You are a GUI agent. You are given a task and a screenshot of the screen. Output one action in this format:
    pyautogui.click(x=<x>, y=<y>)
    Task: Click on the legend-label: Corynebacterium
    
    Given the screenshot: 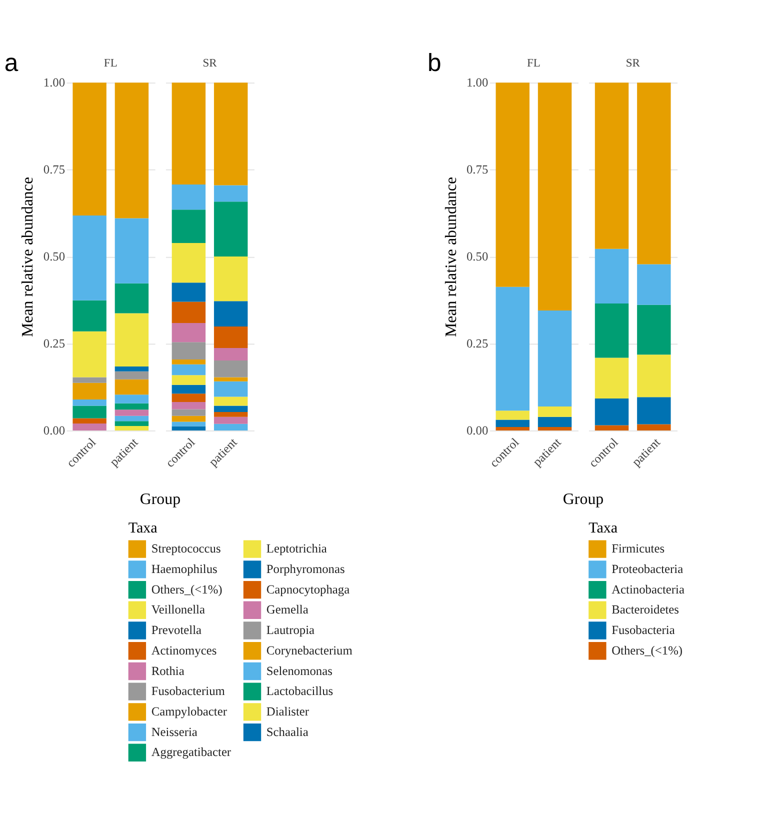 What is the action you would take?
    pyautogui.click(x=309, y=650)
    